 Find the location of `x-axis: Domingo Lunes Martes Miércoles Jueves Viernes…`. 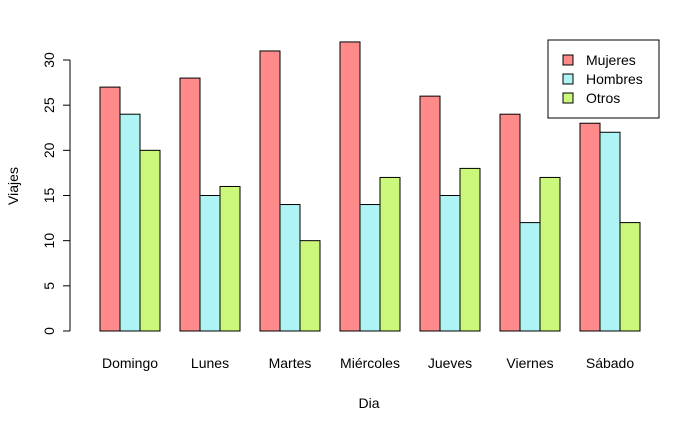

x-axis: Domingo Lunes Martes Miércoles Jueves Viernes… is located at coordinates (368, 363).